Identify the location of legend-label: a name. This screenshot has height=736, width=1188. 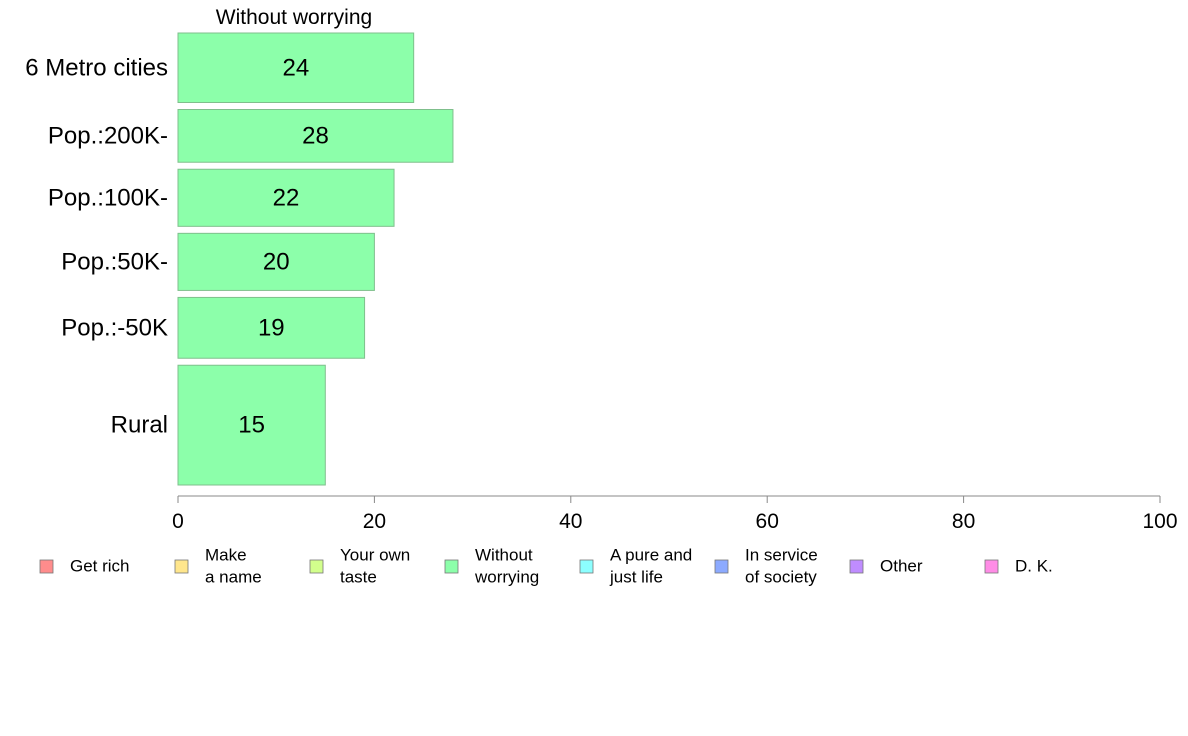
(233, 577).